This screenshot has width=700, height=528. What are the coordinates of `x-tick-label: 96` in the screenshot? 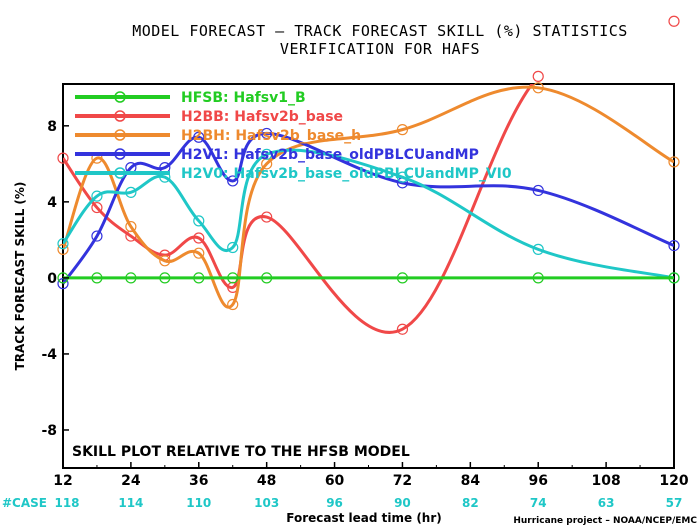 It's located at (537, 481).